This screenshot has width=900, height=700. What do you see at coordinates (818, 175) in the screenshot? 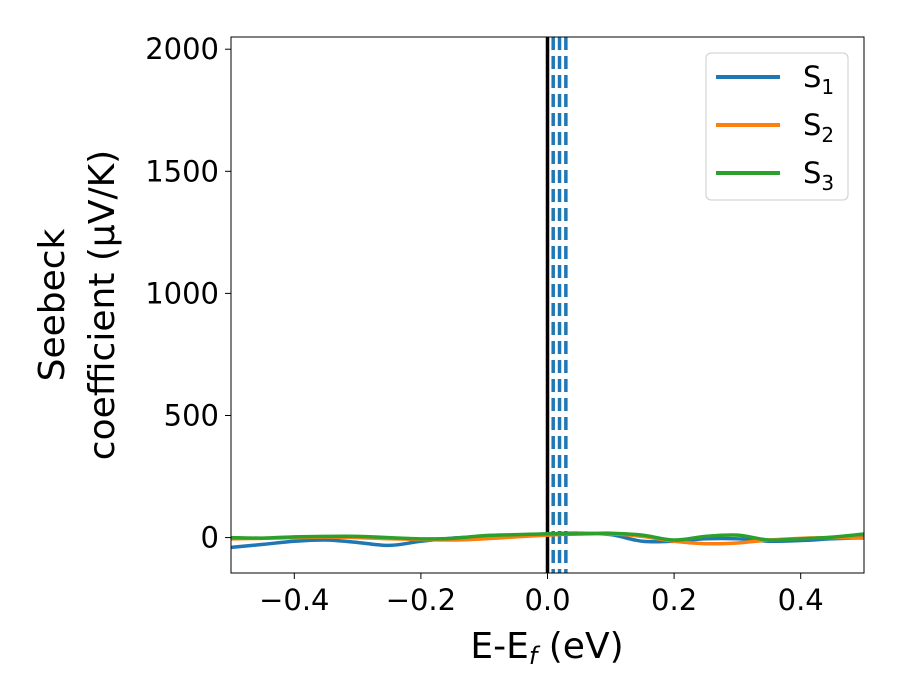
I see `legend-label-s3: S3` at bounding box center [818, 175].